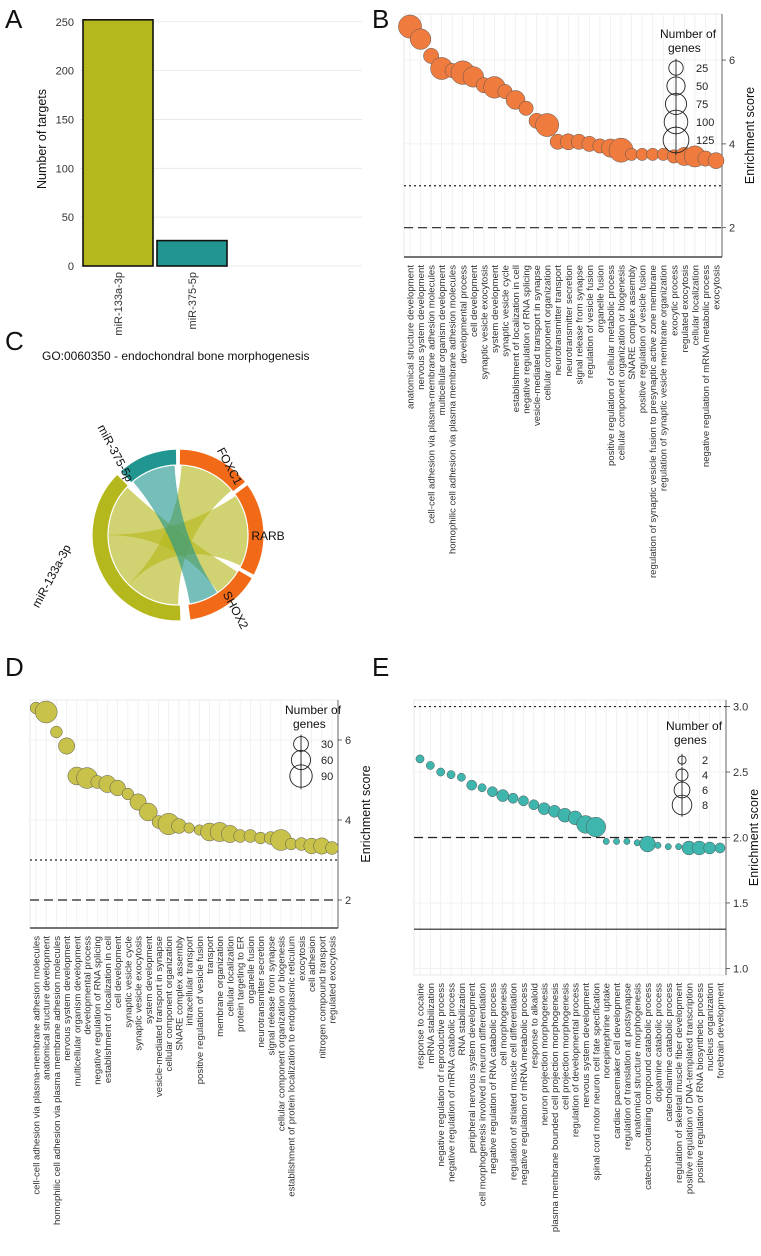 This screenshot has height=1256, width=761. Describe the element at coordinates (210, 955) in the screenshot. I see `x-tick-label-d: transport` at that location.